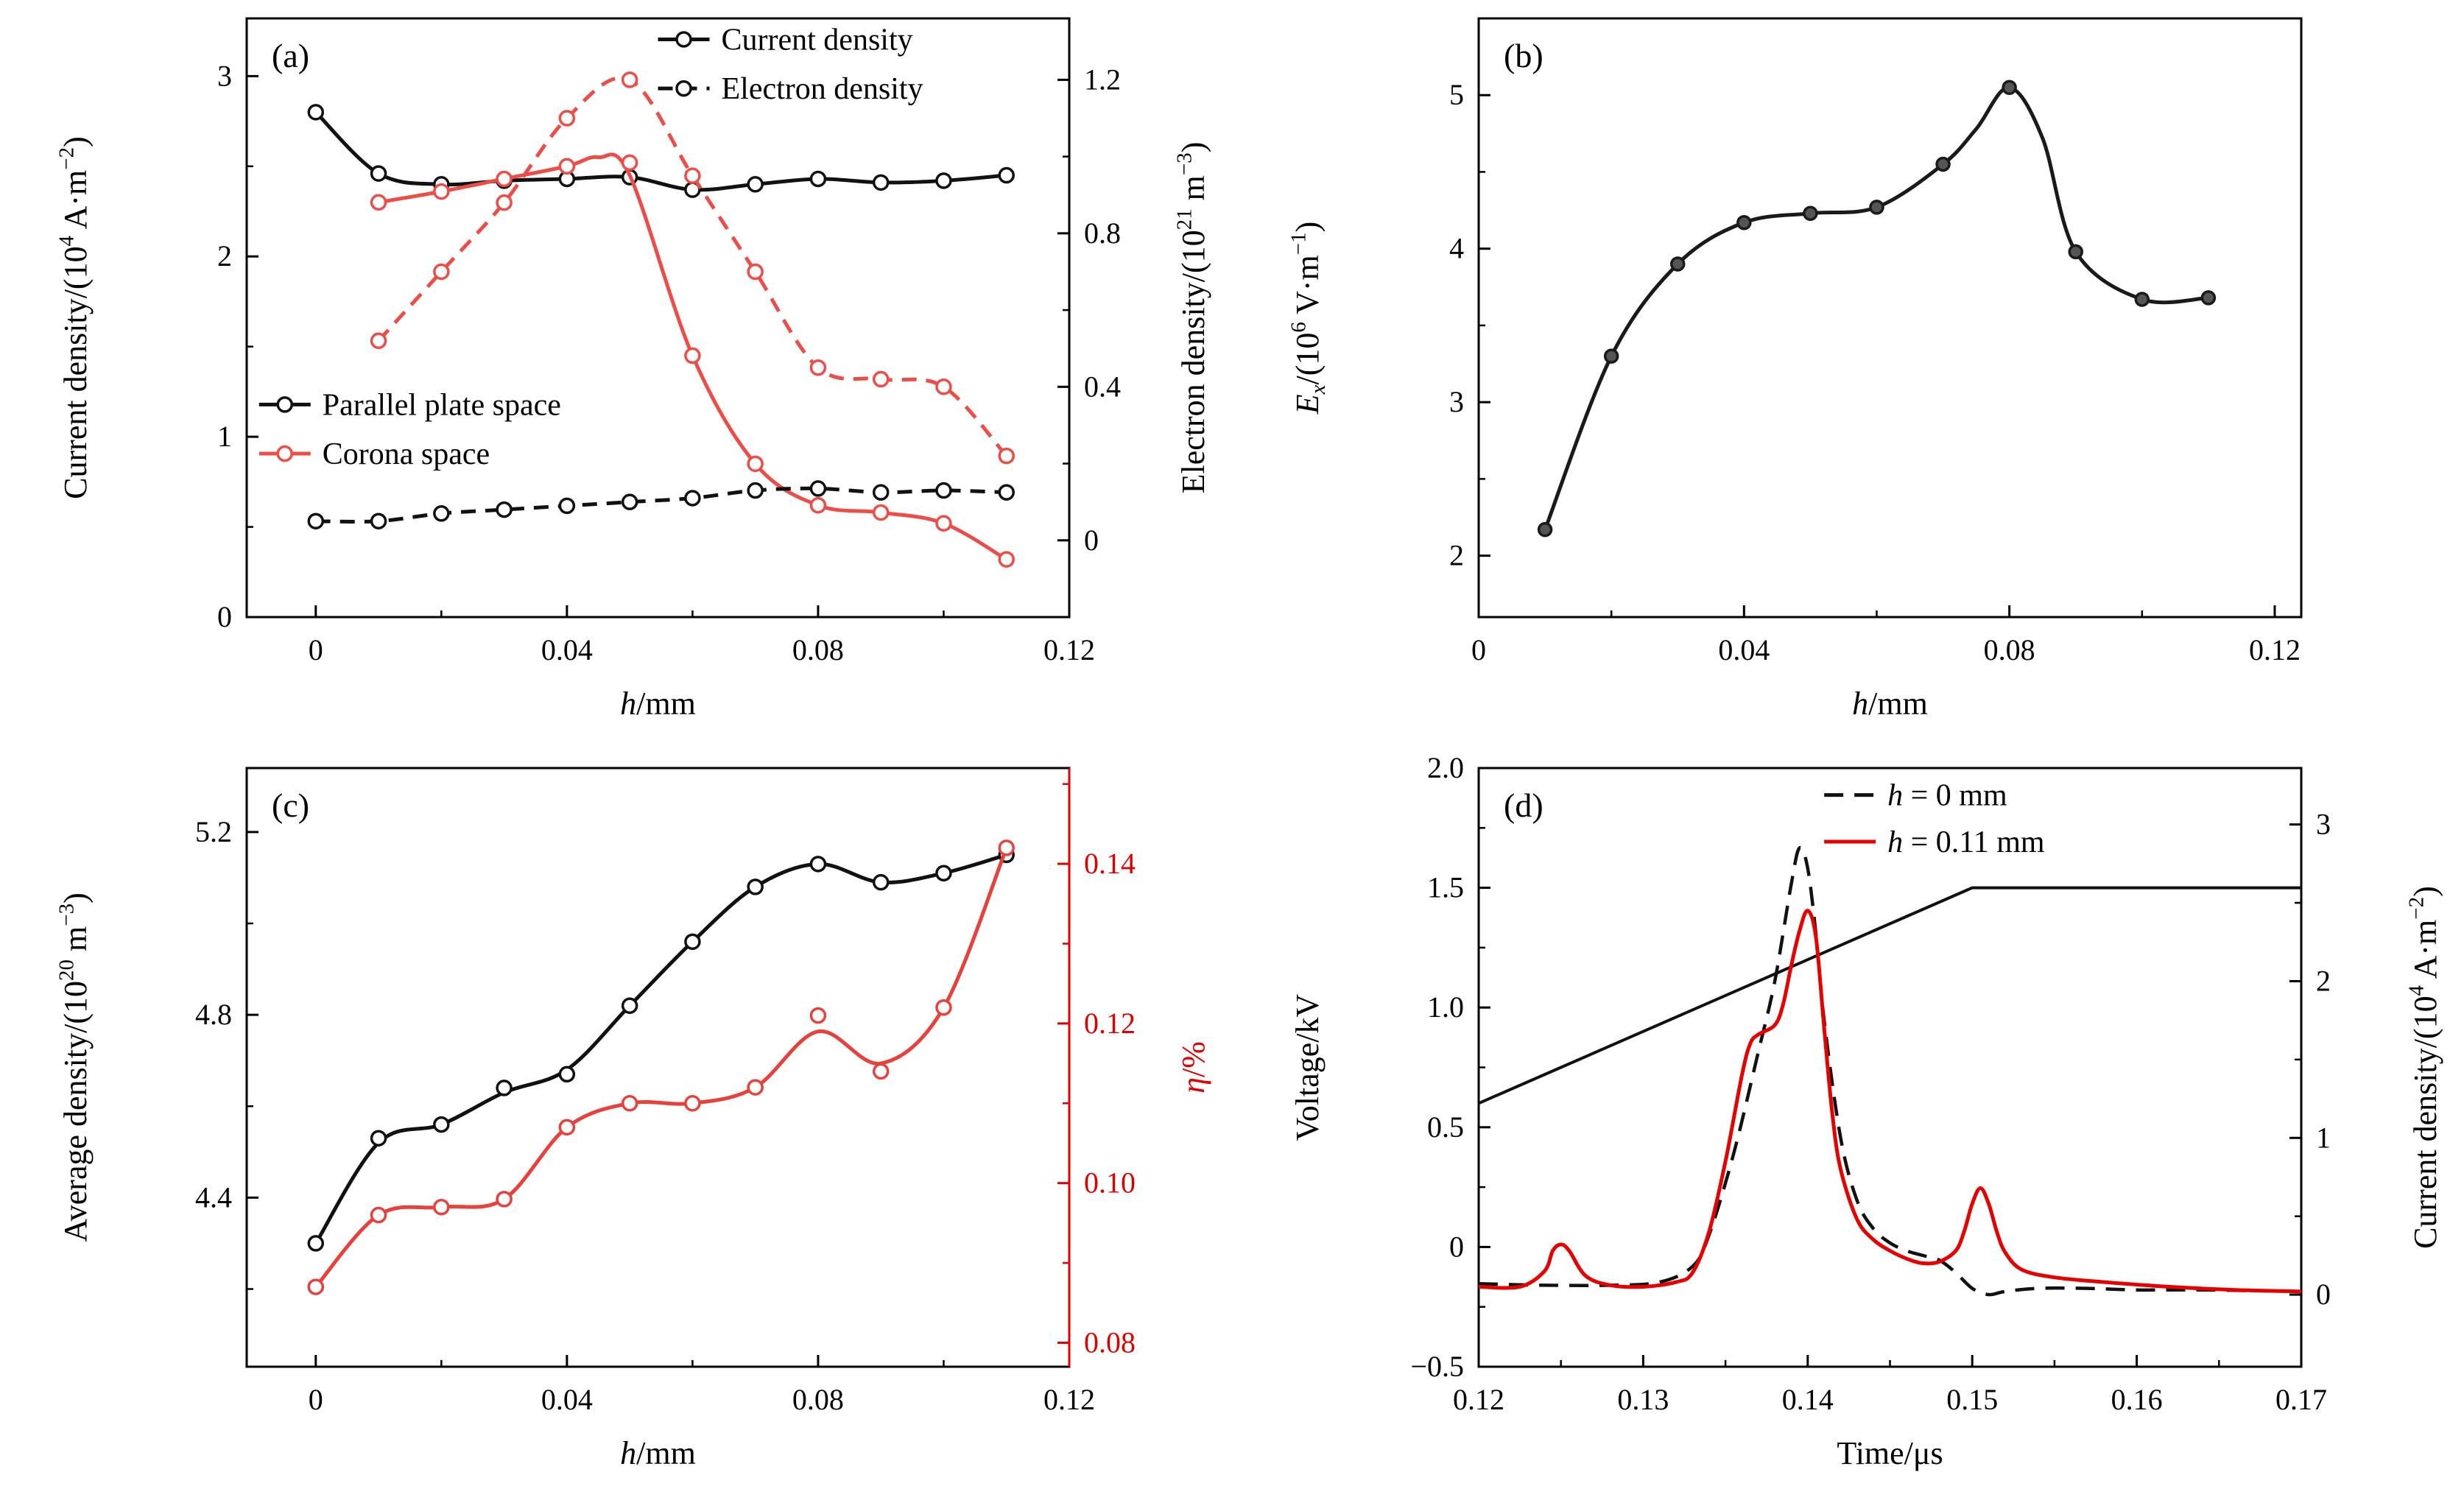 This screenshot has width=2464, height=1500. I want to click on y-tick-label: 2.0, so click(1445, 768).